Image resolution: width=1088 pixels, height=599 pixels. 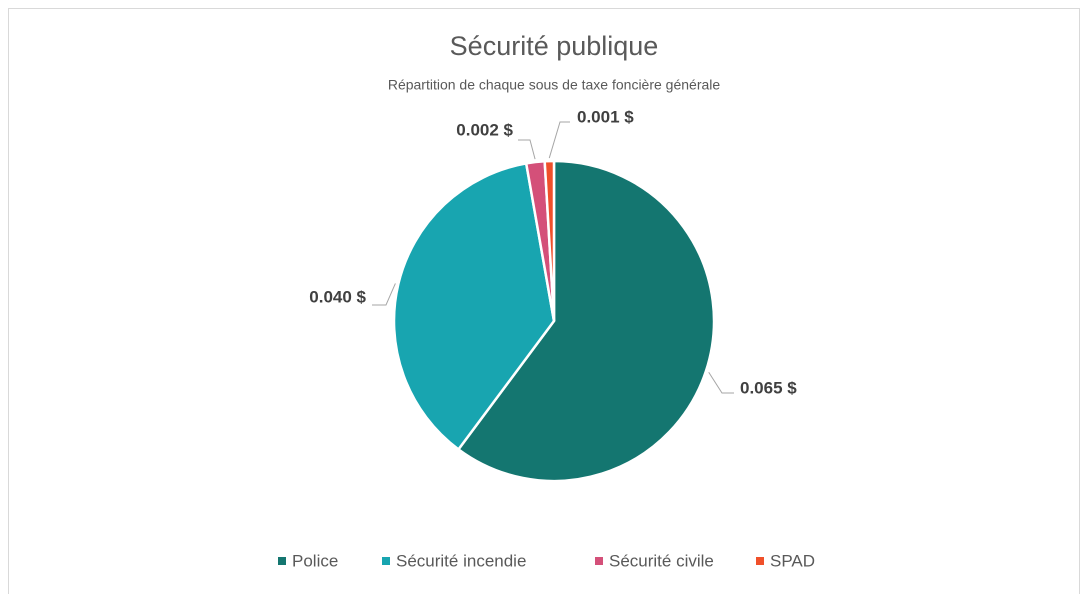 What do you see at coordinates (792, 560) in the screenshot?
I see `legend-label: SPAD` at bounding box center [792, 560].